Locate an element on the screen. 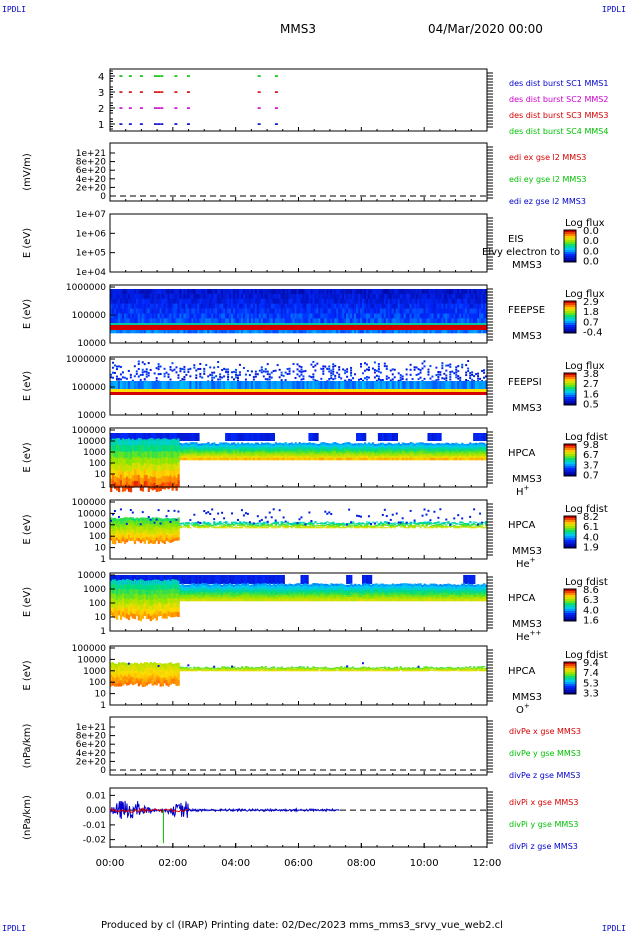 The image size is (630, 934). species-label: He+ is located at coordinates (526, 563).